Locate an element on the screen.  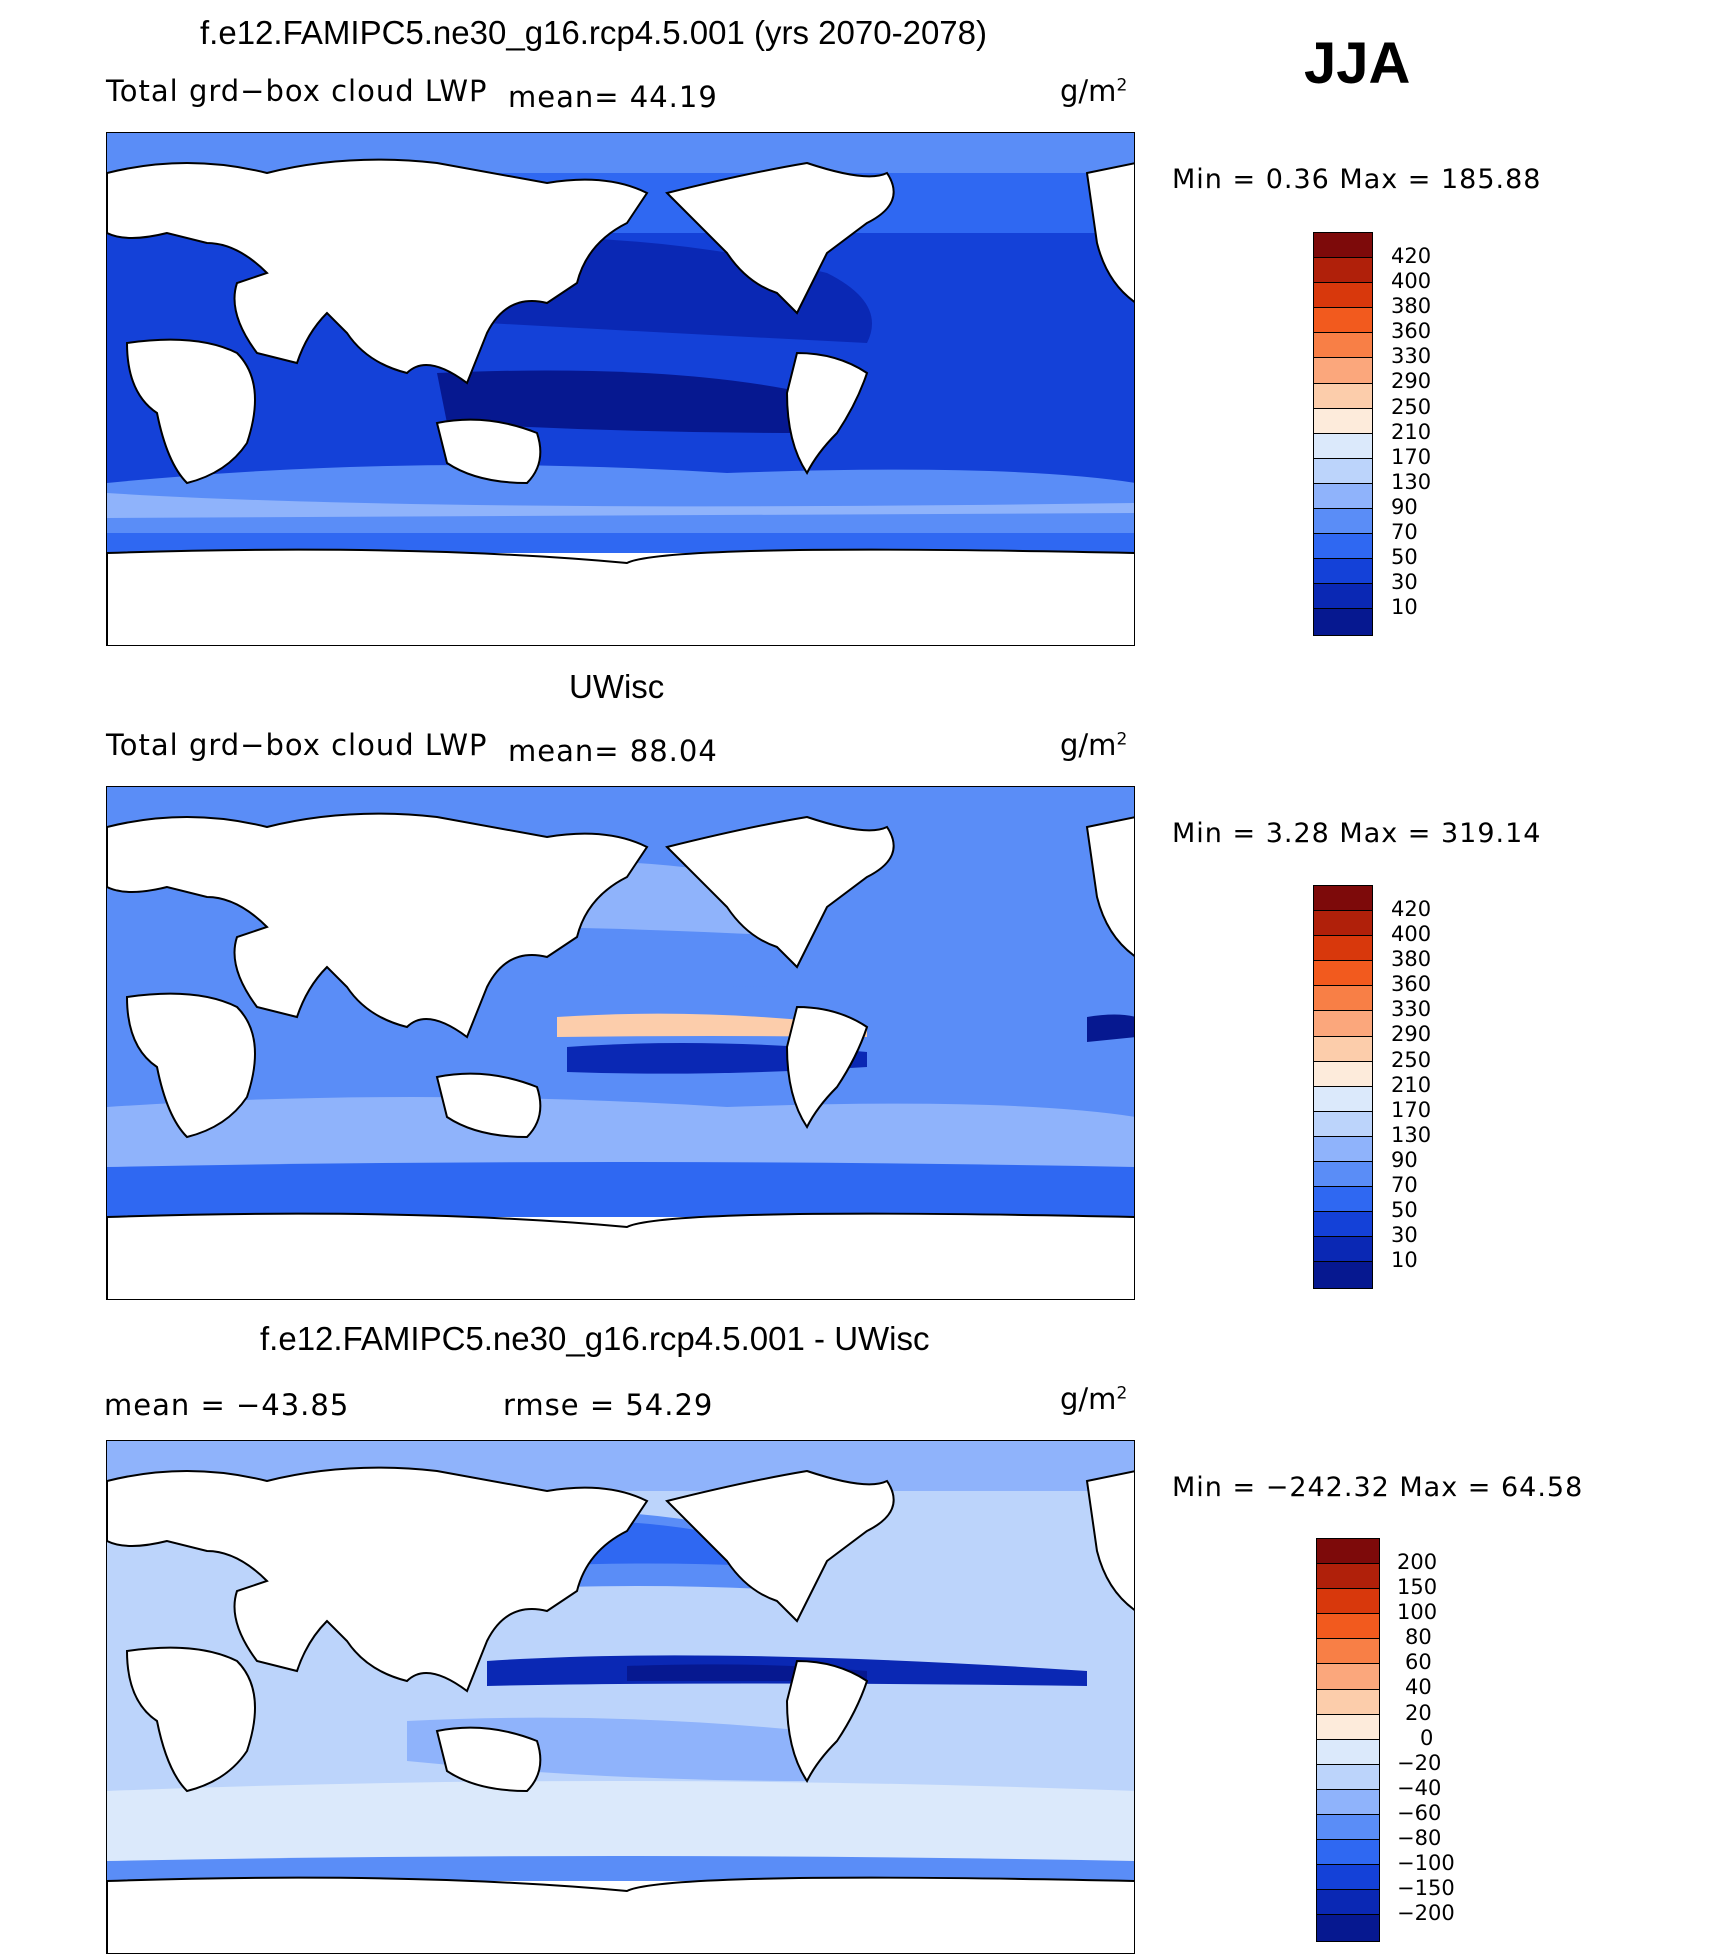
panel2-minmax: Min = 3.28 Max = 319.14 is located at coordinates (1357, 833).